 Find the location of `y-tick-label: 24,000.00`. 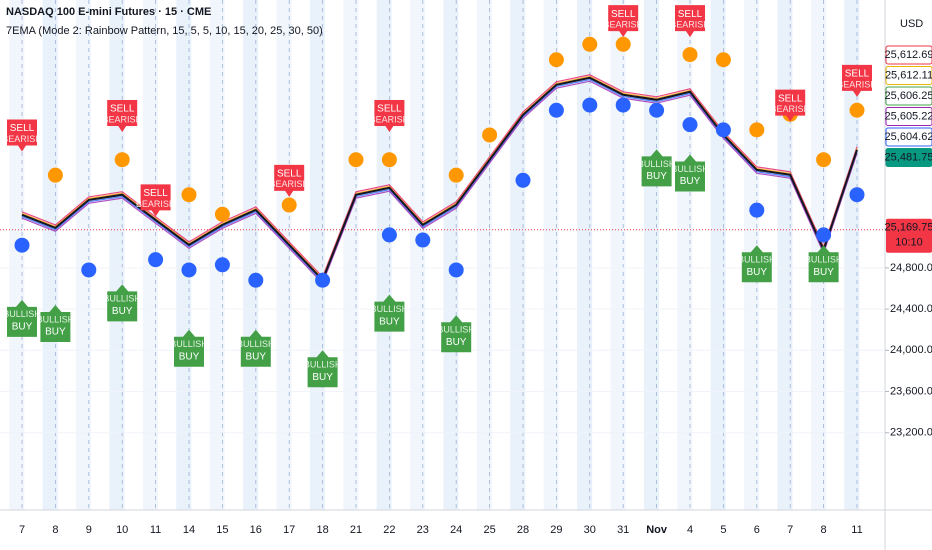

y-tick-label: 24,000.00 is located at coordinates (911, 350).